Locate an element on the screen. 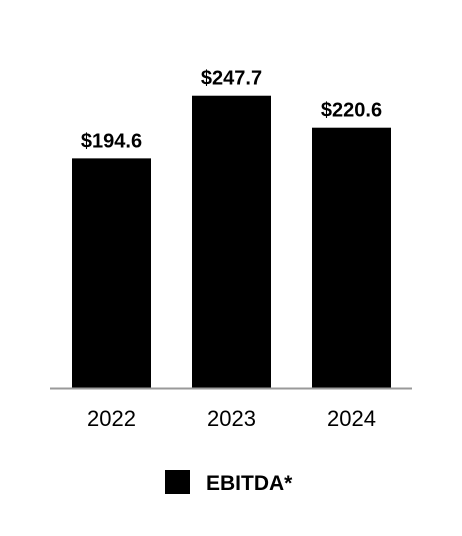 Image resolution: width=462 pixels, height=536 pixels. legend-swatch is located at coordinates (177, 482).